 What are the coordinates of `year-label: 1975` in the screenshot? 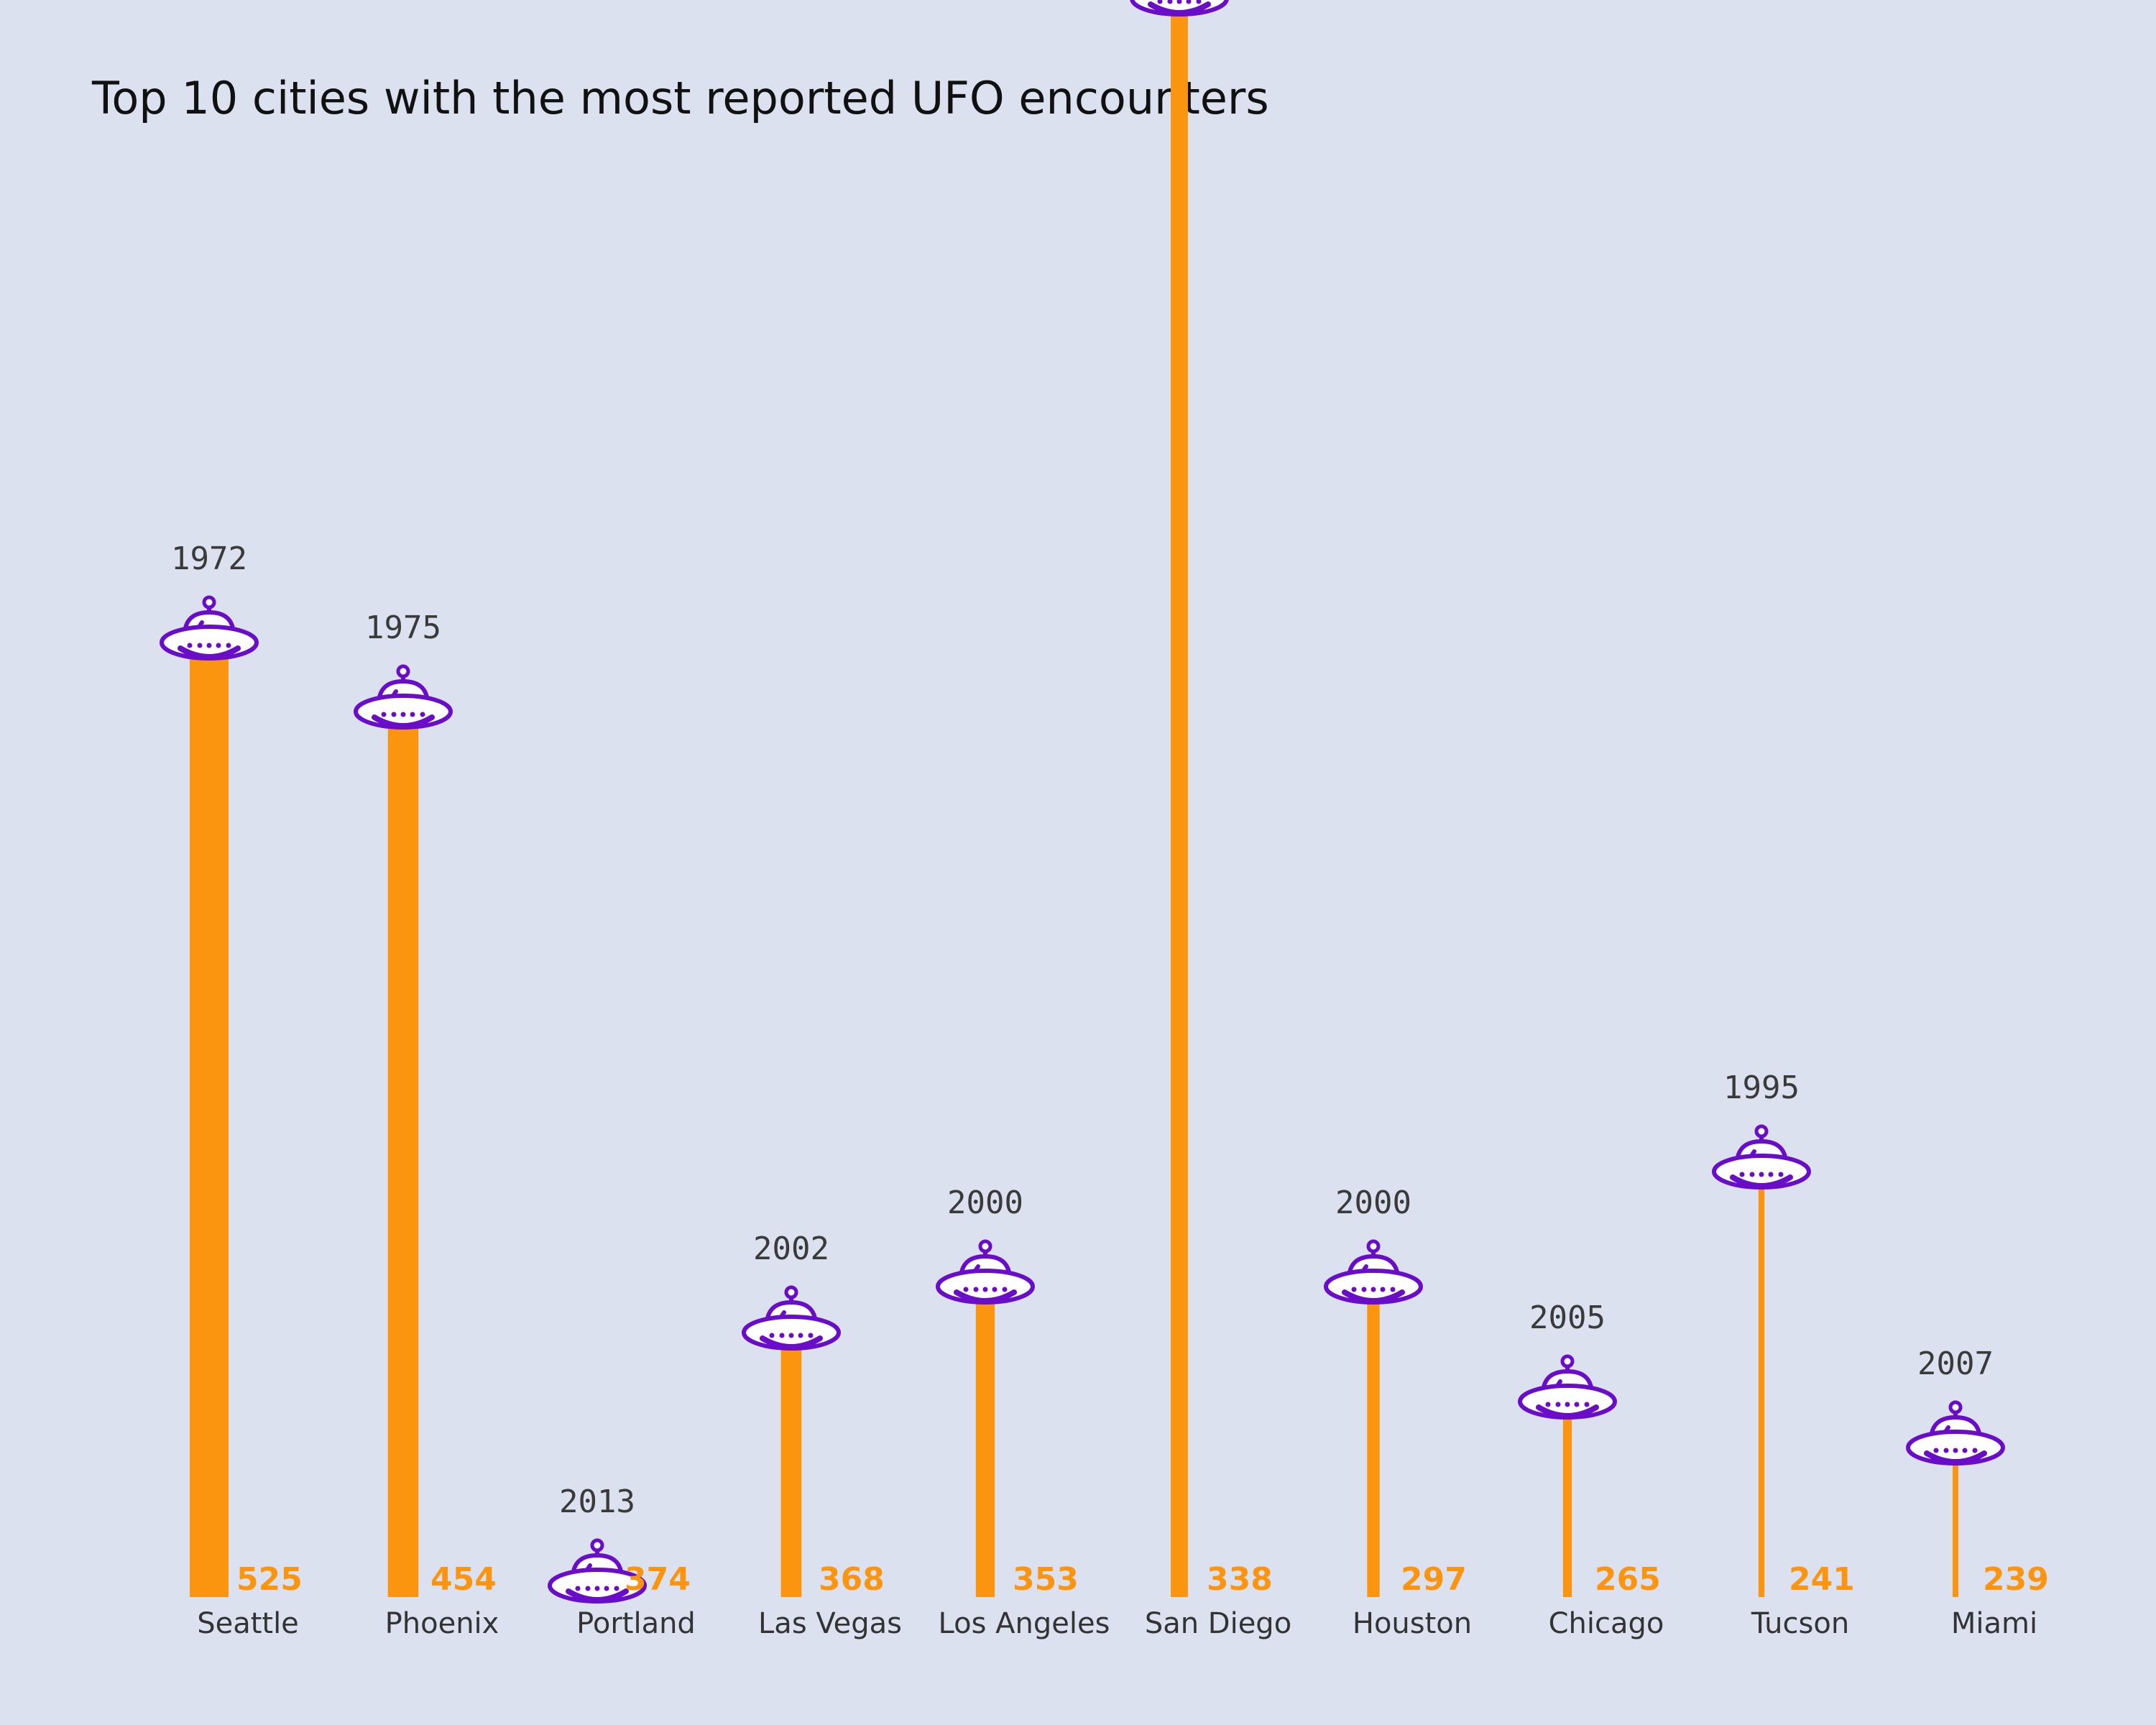 It's located at (403, 628).